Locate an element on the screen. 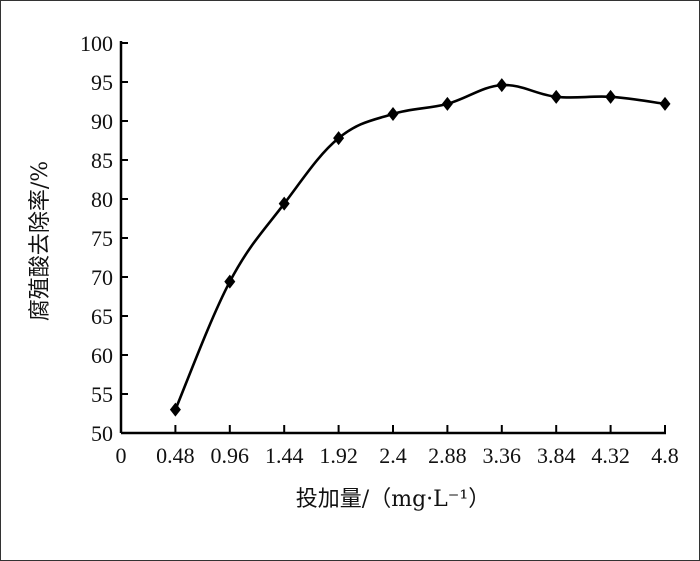 This screenshot has height=561, width=700. y-tick-label: 70 is located at coordinates (102, 277).